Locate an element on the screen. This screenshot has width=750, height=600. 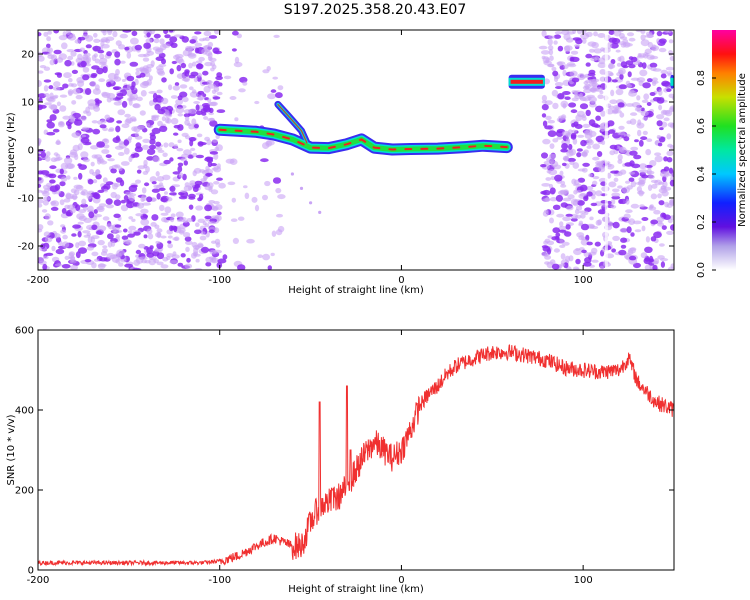
x-tick-label: -200 is located at coordinates (38, 580).